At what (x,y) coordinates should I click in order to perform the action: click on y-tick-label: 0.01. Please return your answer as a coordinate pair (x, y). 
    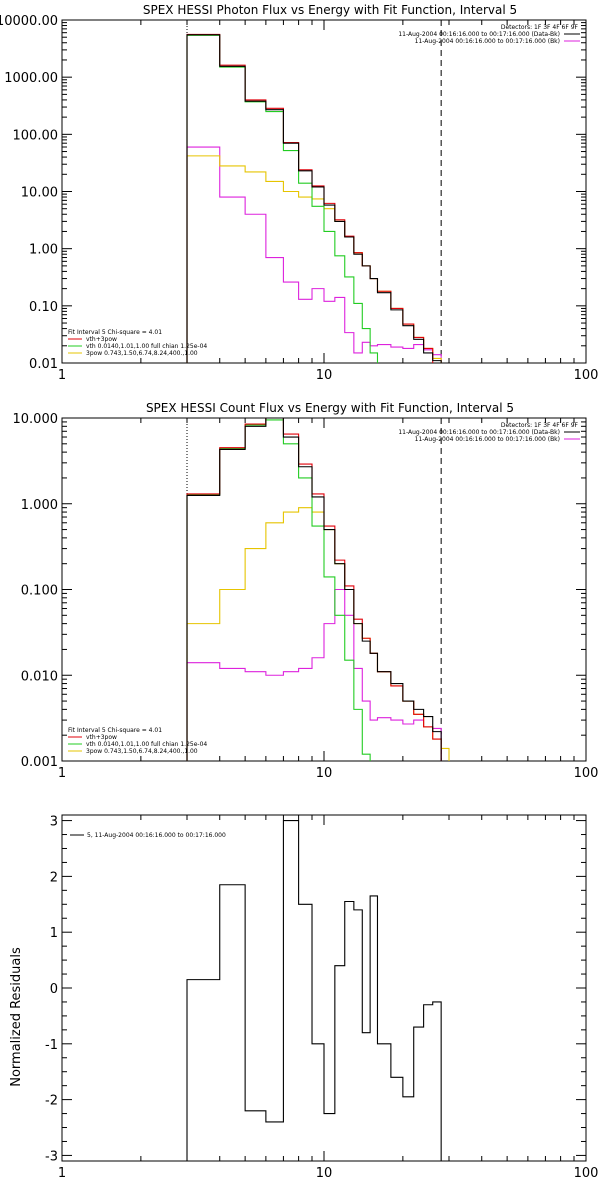
    Looking at the image, I should click on (43, 364).